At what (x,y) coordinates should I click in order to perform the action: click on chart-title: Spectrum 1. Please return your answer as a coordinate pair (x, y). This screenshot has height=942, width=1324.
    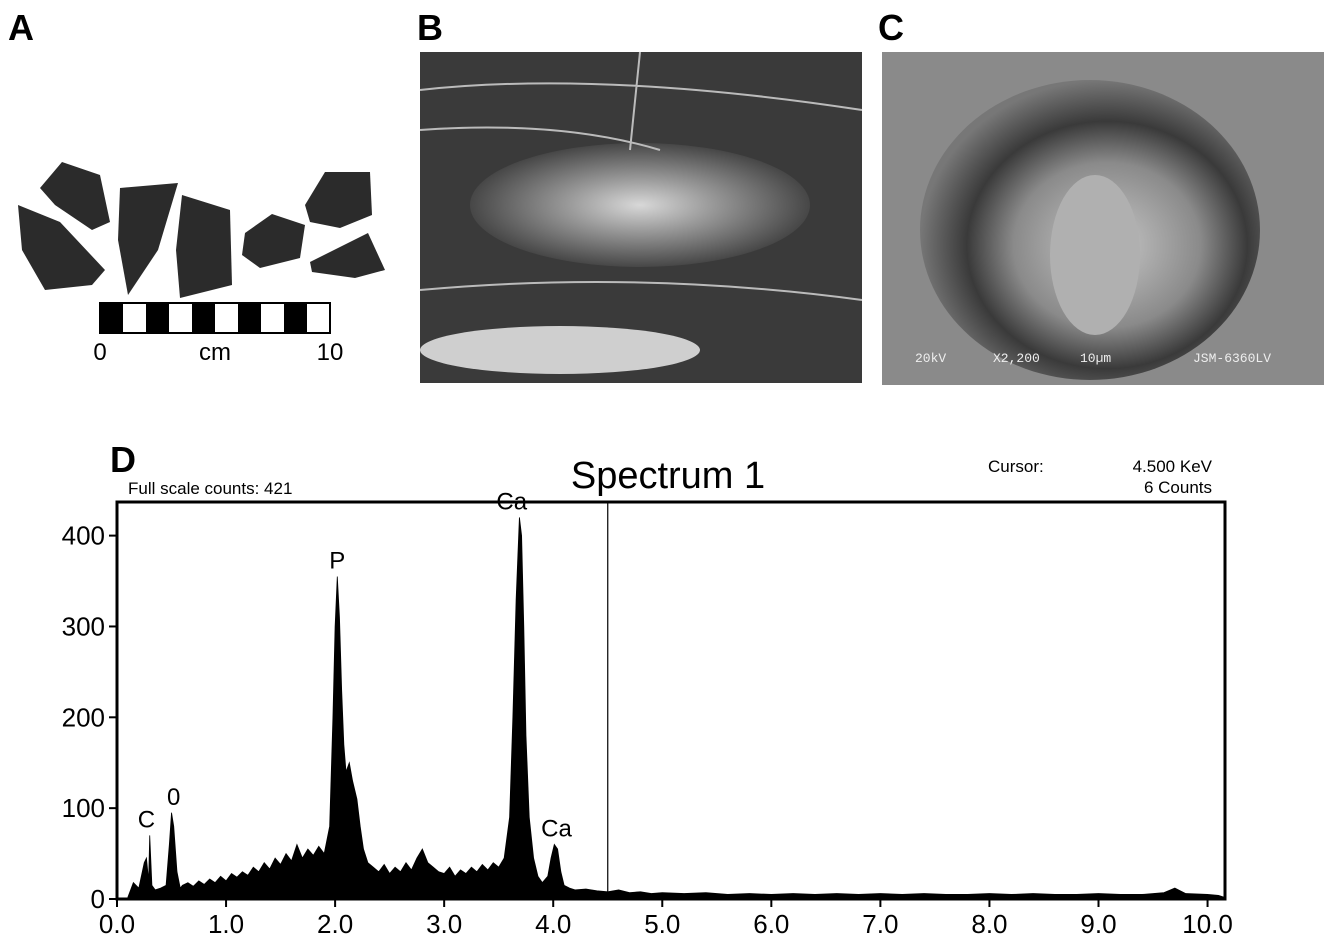
    Looking at the image, I should click on (668, 476).